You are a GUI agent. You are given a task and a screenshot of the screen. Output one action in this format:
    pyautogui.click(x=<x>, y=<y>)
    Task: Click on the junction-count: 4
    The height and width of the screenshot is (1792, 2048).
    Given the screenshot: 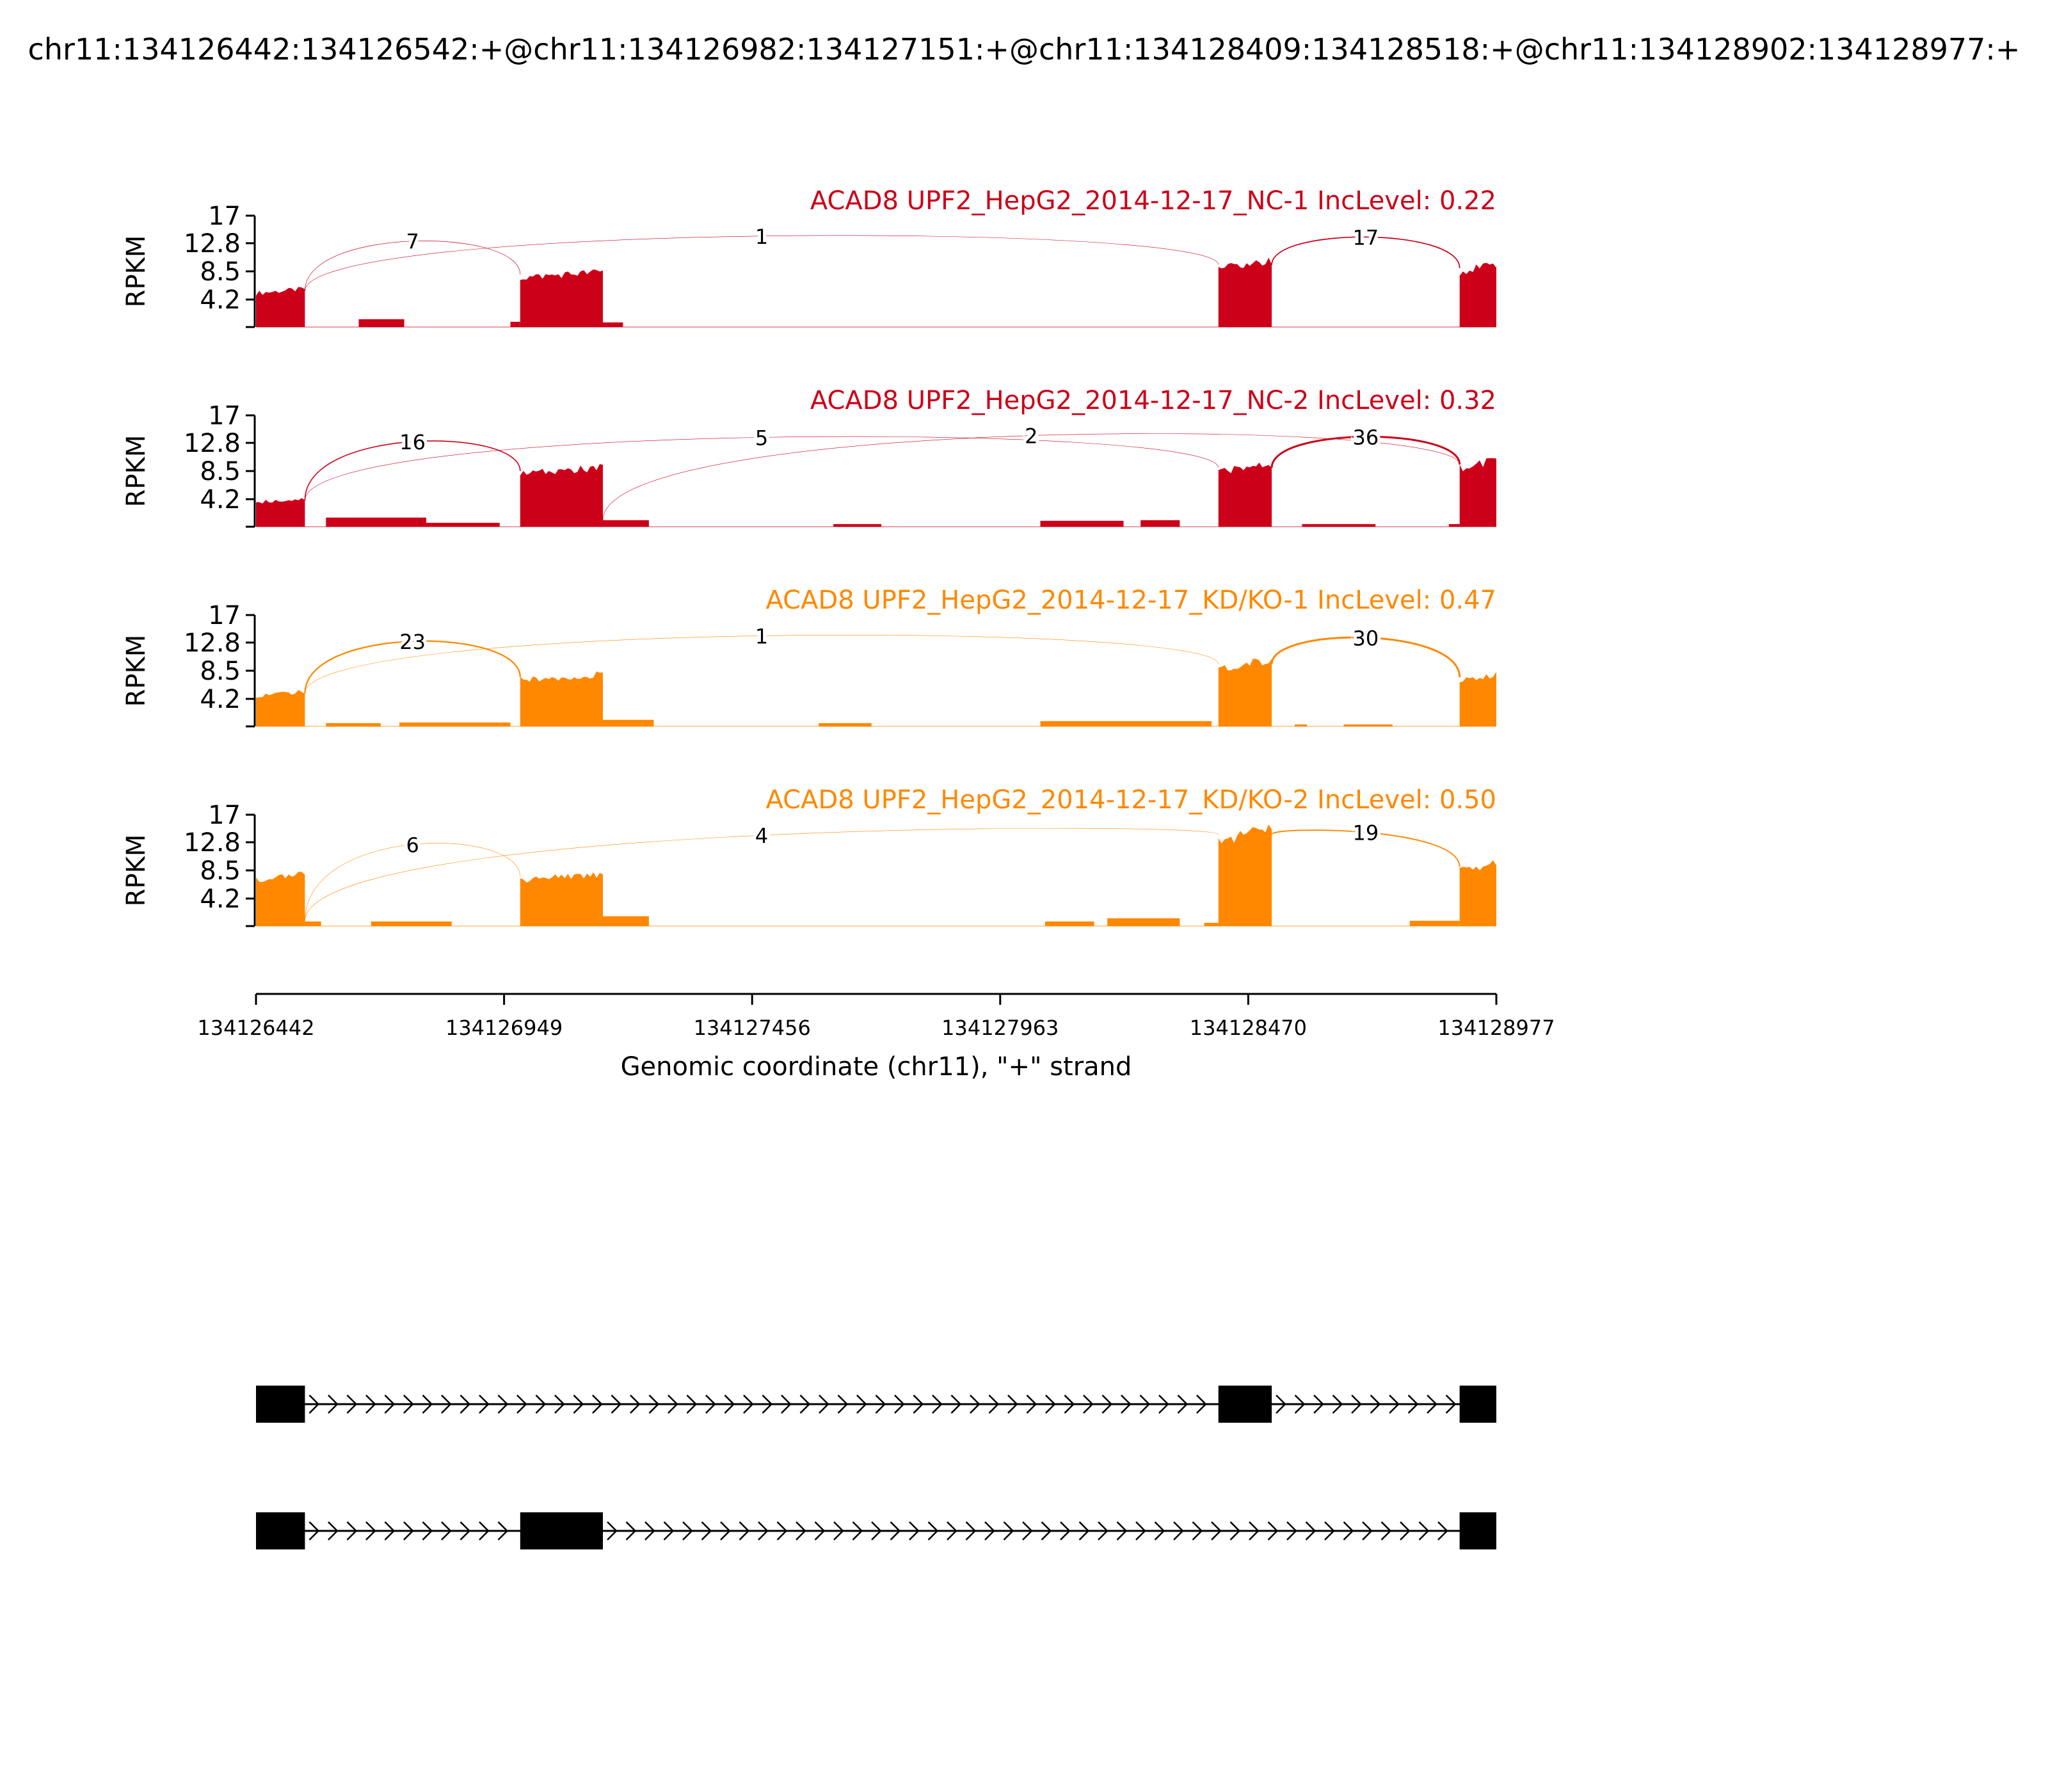 What is the action you would take?
    pyautogui.click(x=761, y=836)
    